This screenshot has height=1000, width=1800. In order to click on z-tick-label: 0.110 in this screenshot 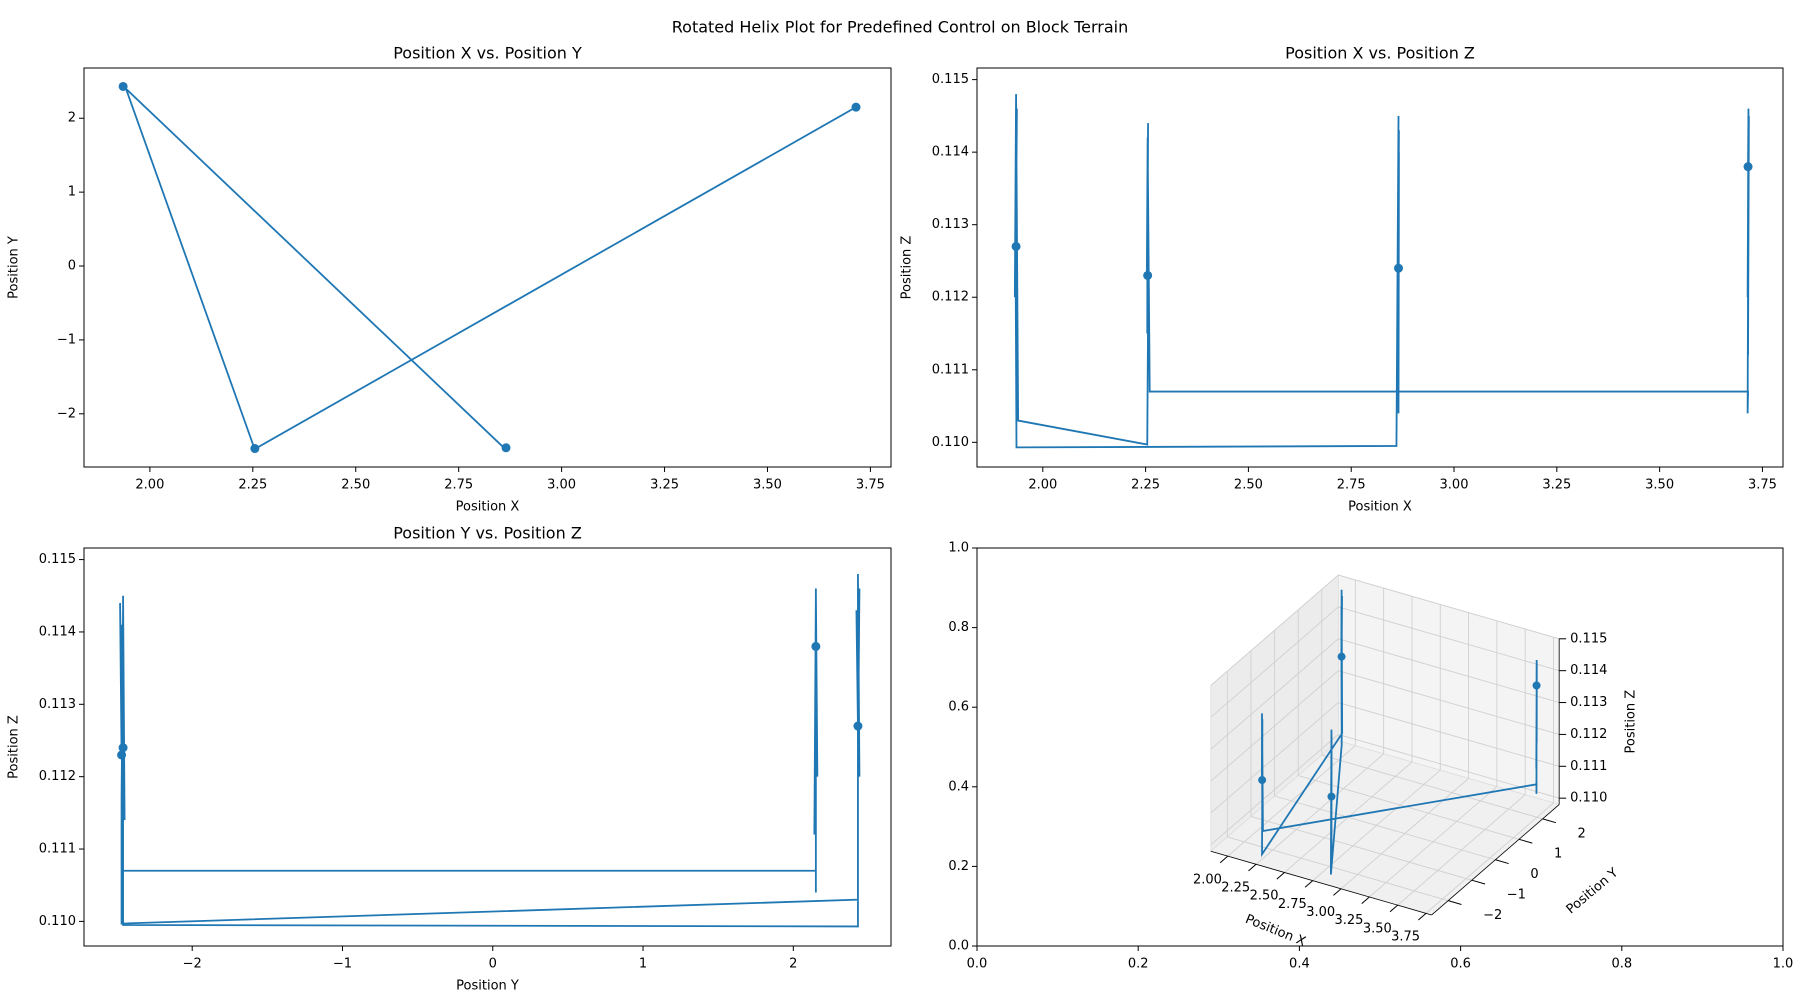, I will do `click(1588, 798)`.